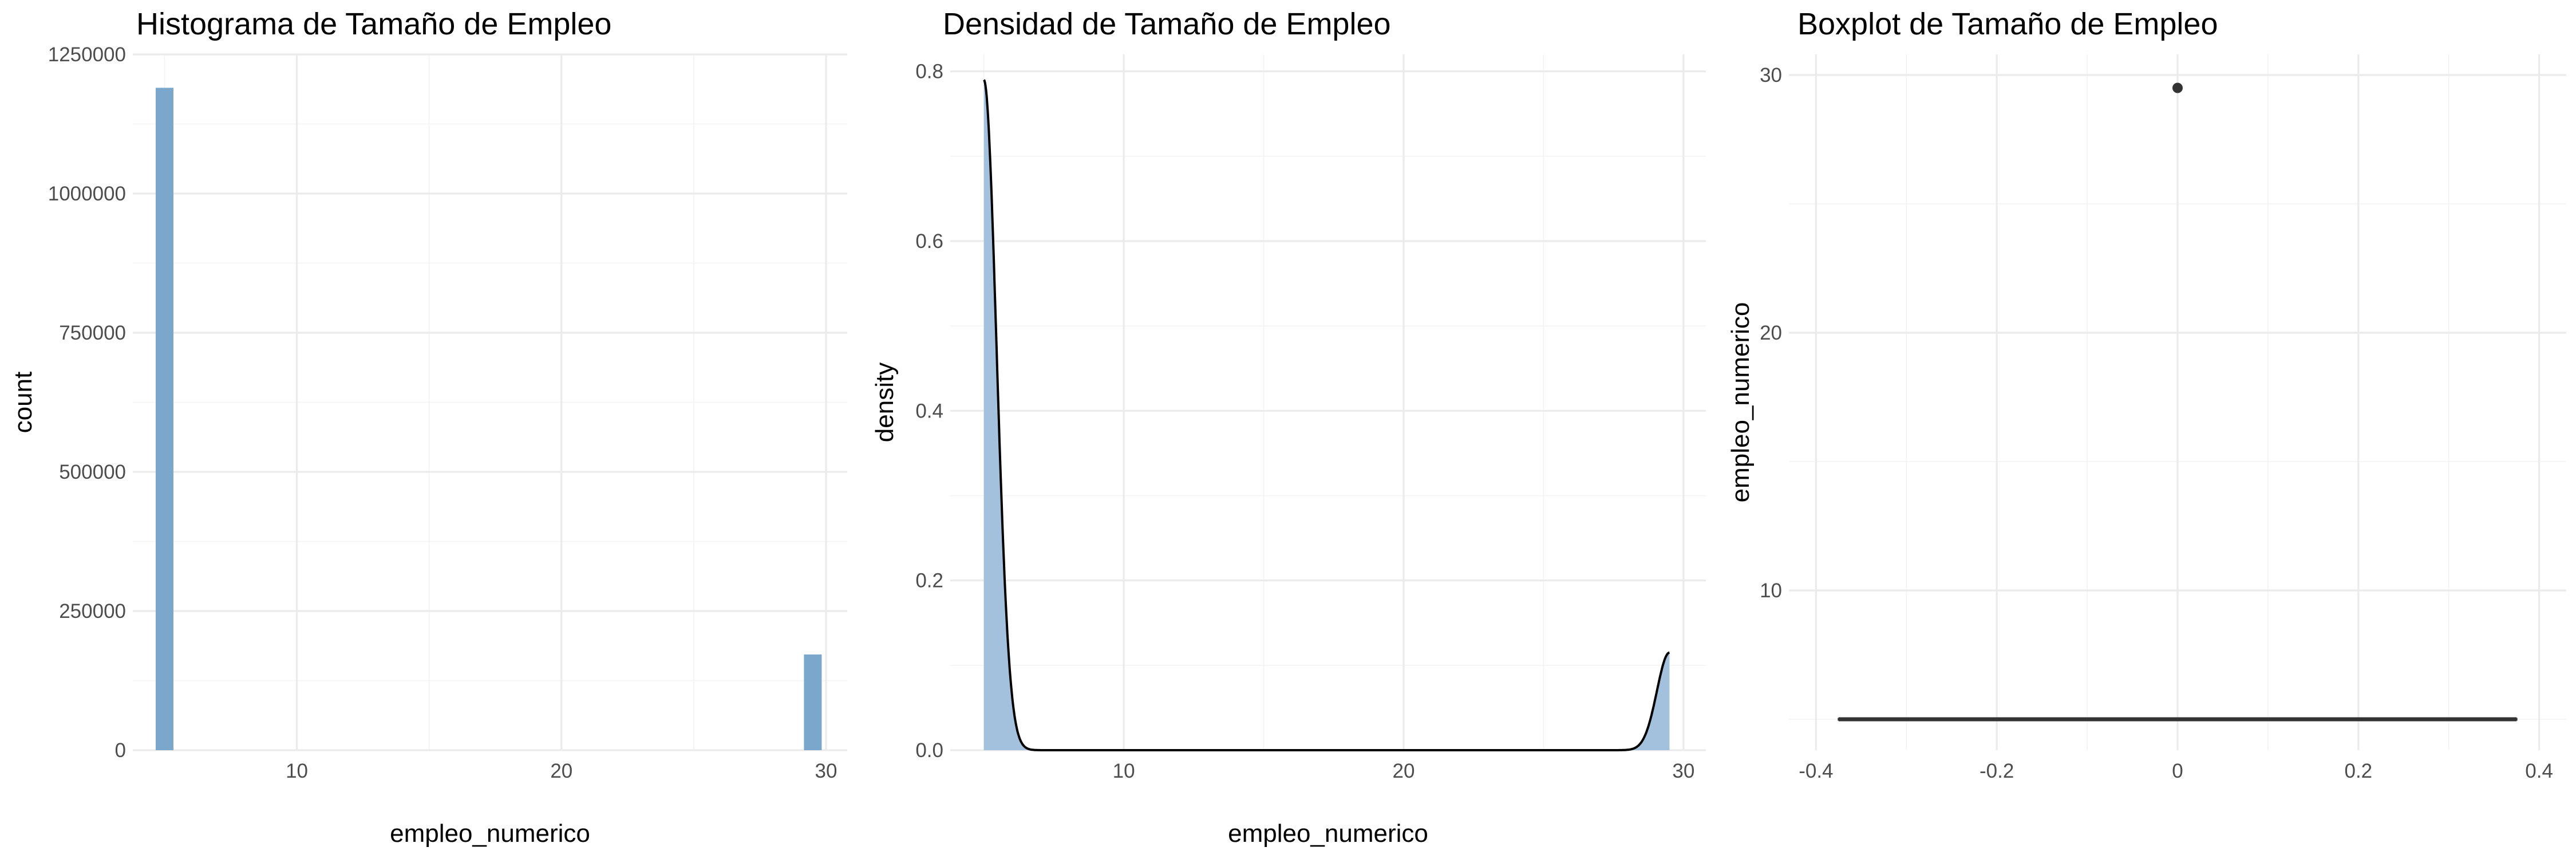 The height and width of the screenshot is (859, 2576). What do you see at coordinates (87, 55) in the screenshot?
I see `y-tick-label: 1250000` at bounding box center [87, 55].